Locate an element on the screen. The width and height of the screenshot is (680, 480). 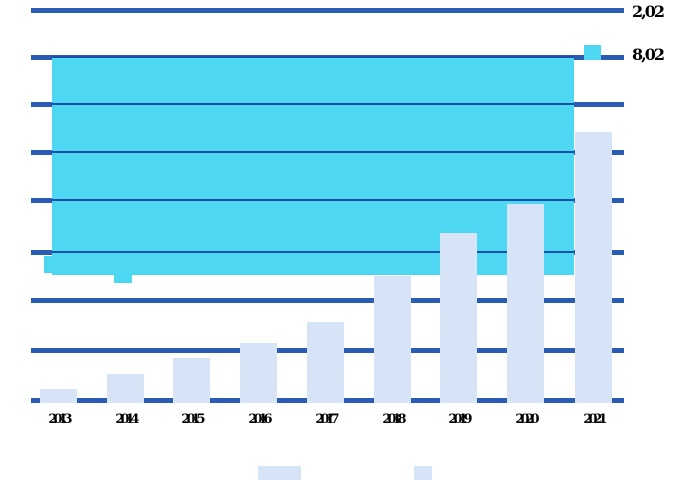
x-axis-label-2019: 2019 is located at coordinates (460, 419).